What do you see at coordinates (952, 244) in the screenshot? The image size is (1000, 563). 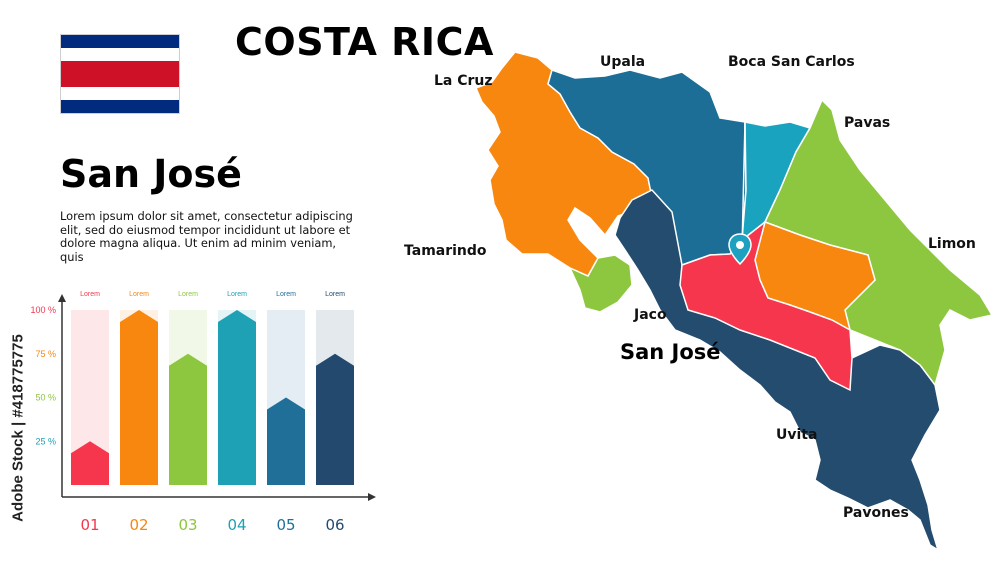 I see `place-label-limon: Limon` at bounding box center [952, 244].